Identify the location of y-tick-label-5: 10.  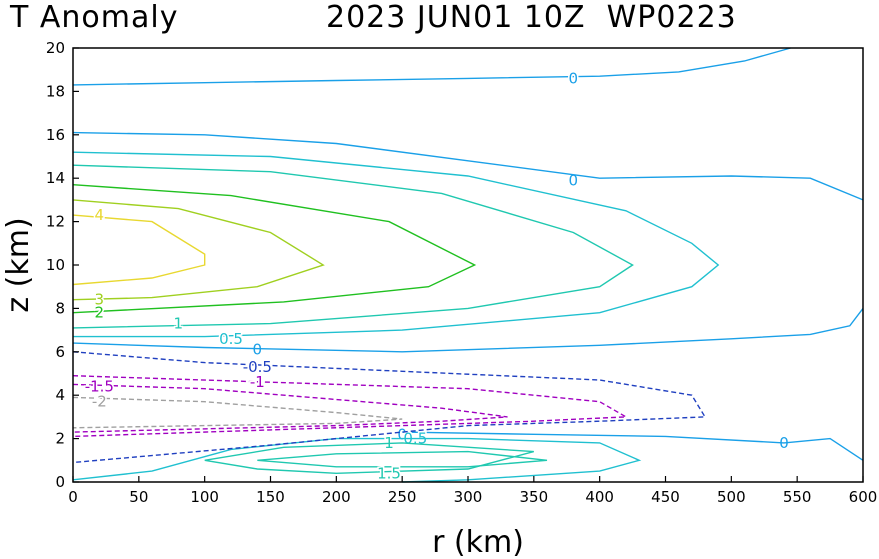
(55, 265).